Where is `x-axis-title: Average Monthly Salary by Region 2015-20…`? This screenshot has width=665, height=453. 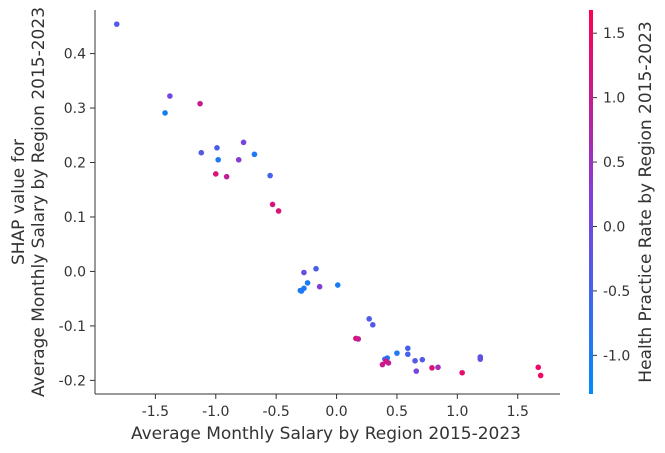 x-axis-title: Average Monthly Salary by Region 2015-20… is located at coordinates (326, 434).